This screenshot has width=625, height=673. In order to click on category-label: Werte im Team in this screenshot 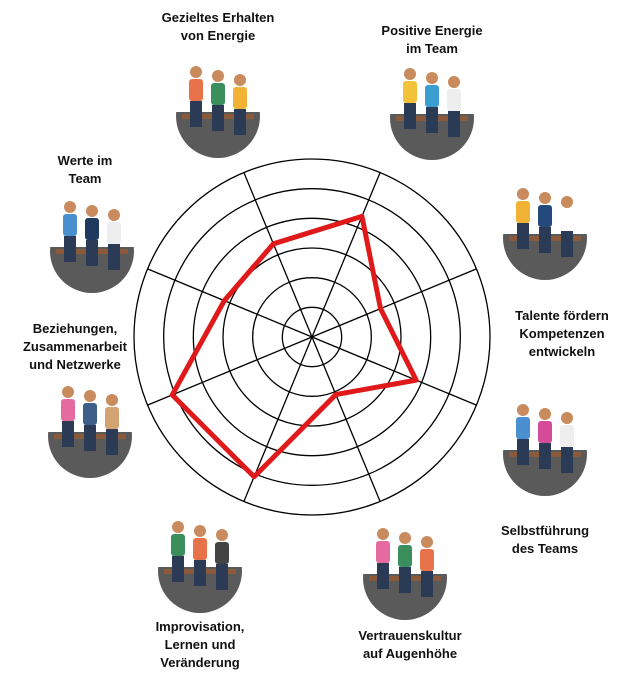, I will do `click(85, 169)`.